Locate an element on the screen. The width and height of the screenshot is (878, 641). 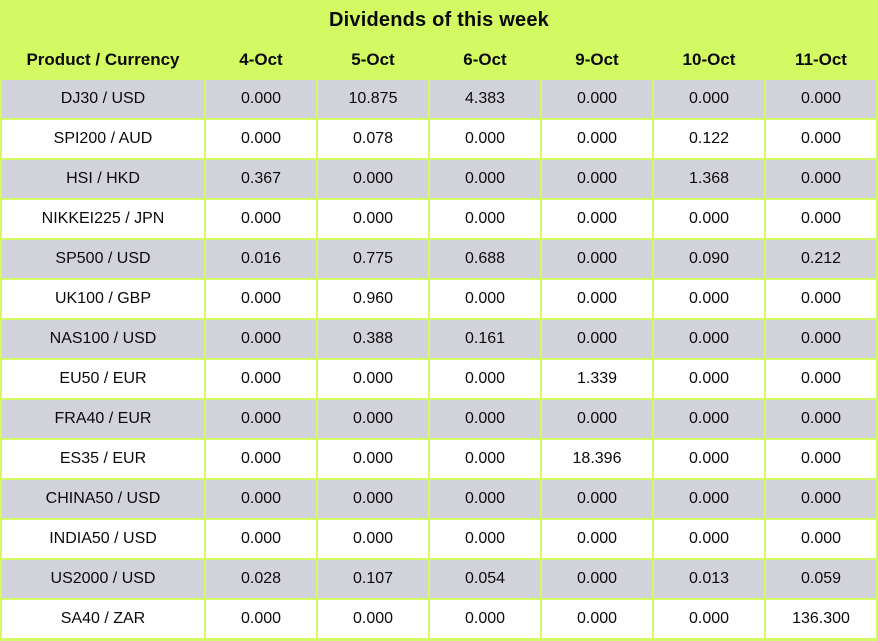
table-row: EU50 / EUR 0.000 0.000 0.000 1.339 0.000 0.000 is located at coordinates (439, 379).